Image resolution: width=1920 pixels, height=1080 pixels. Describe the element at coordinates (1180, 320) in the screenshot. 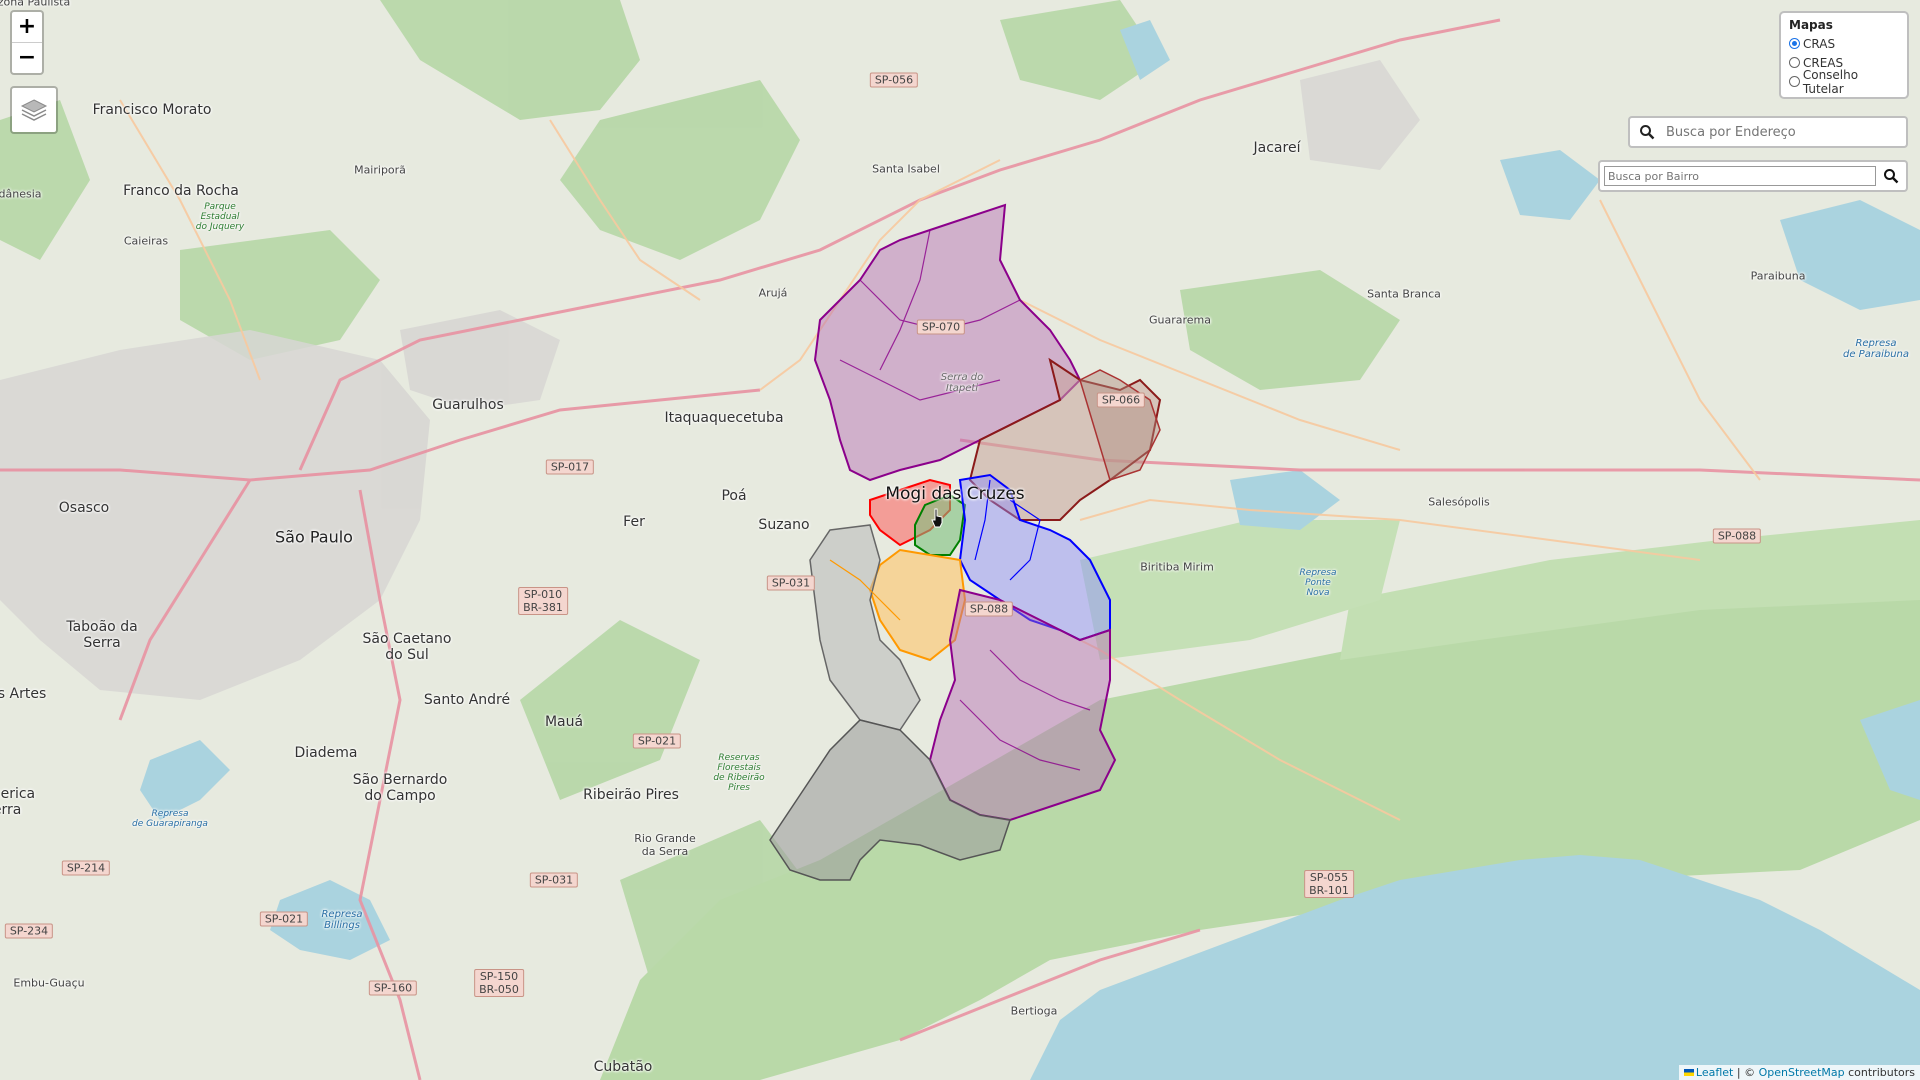

I see `place-label-guararema: Guararema` at that location.